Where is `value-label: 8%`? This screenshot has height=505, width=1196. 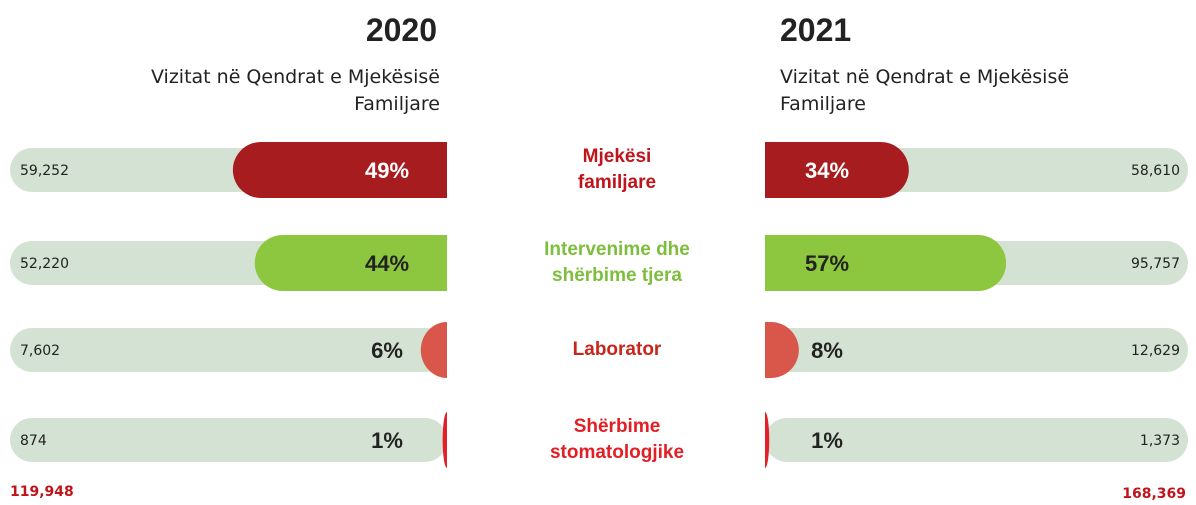 value-label: 8% is located at coordinates (827, 350).